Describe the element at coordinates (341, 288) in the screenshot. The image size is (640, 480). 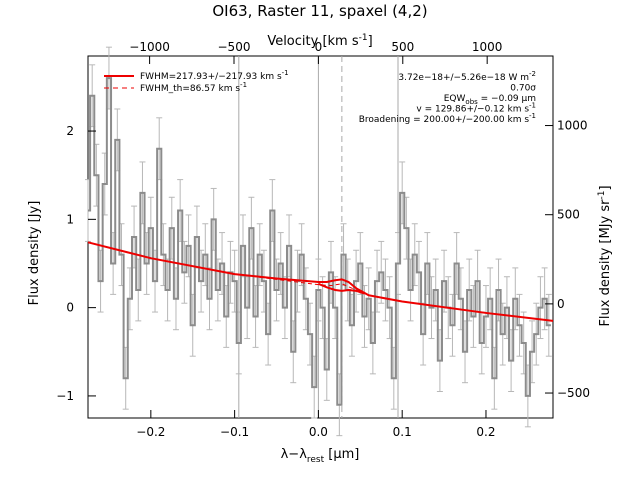
I see `fit-line` at that location.